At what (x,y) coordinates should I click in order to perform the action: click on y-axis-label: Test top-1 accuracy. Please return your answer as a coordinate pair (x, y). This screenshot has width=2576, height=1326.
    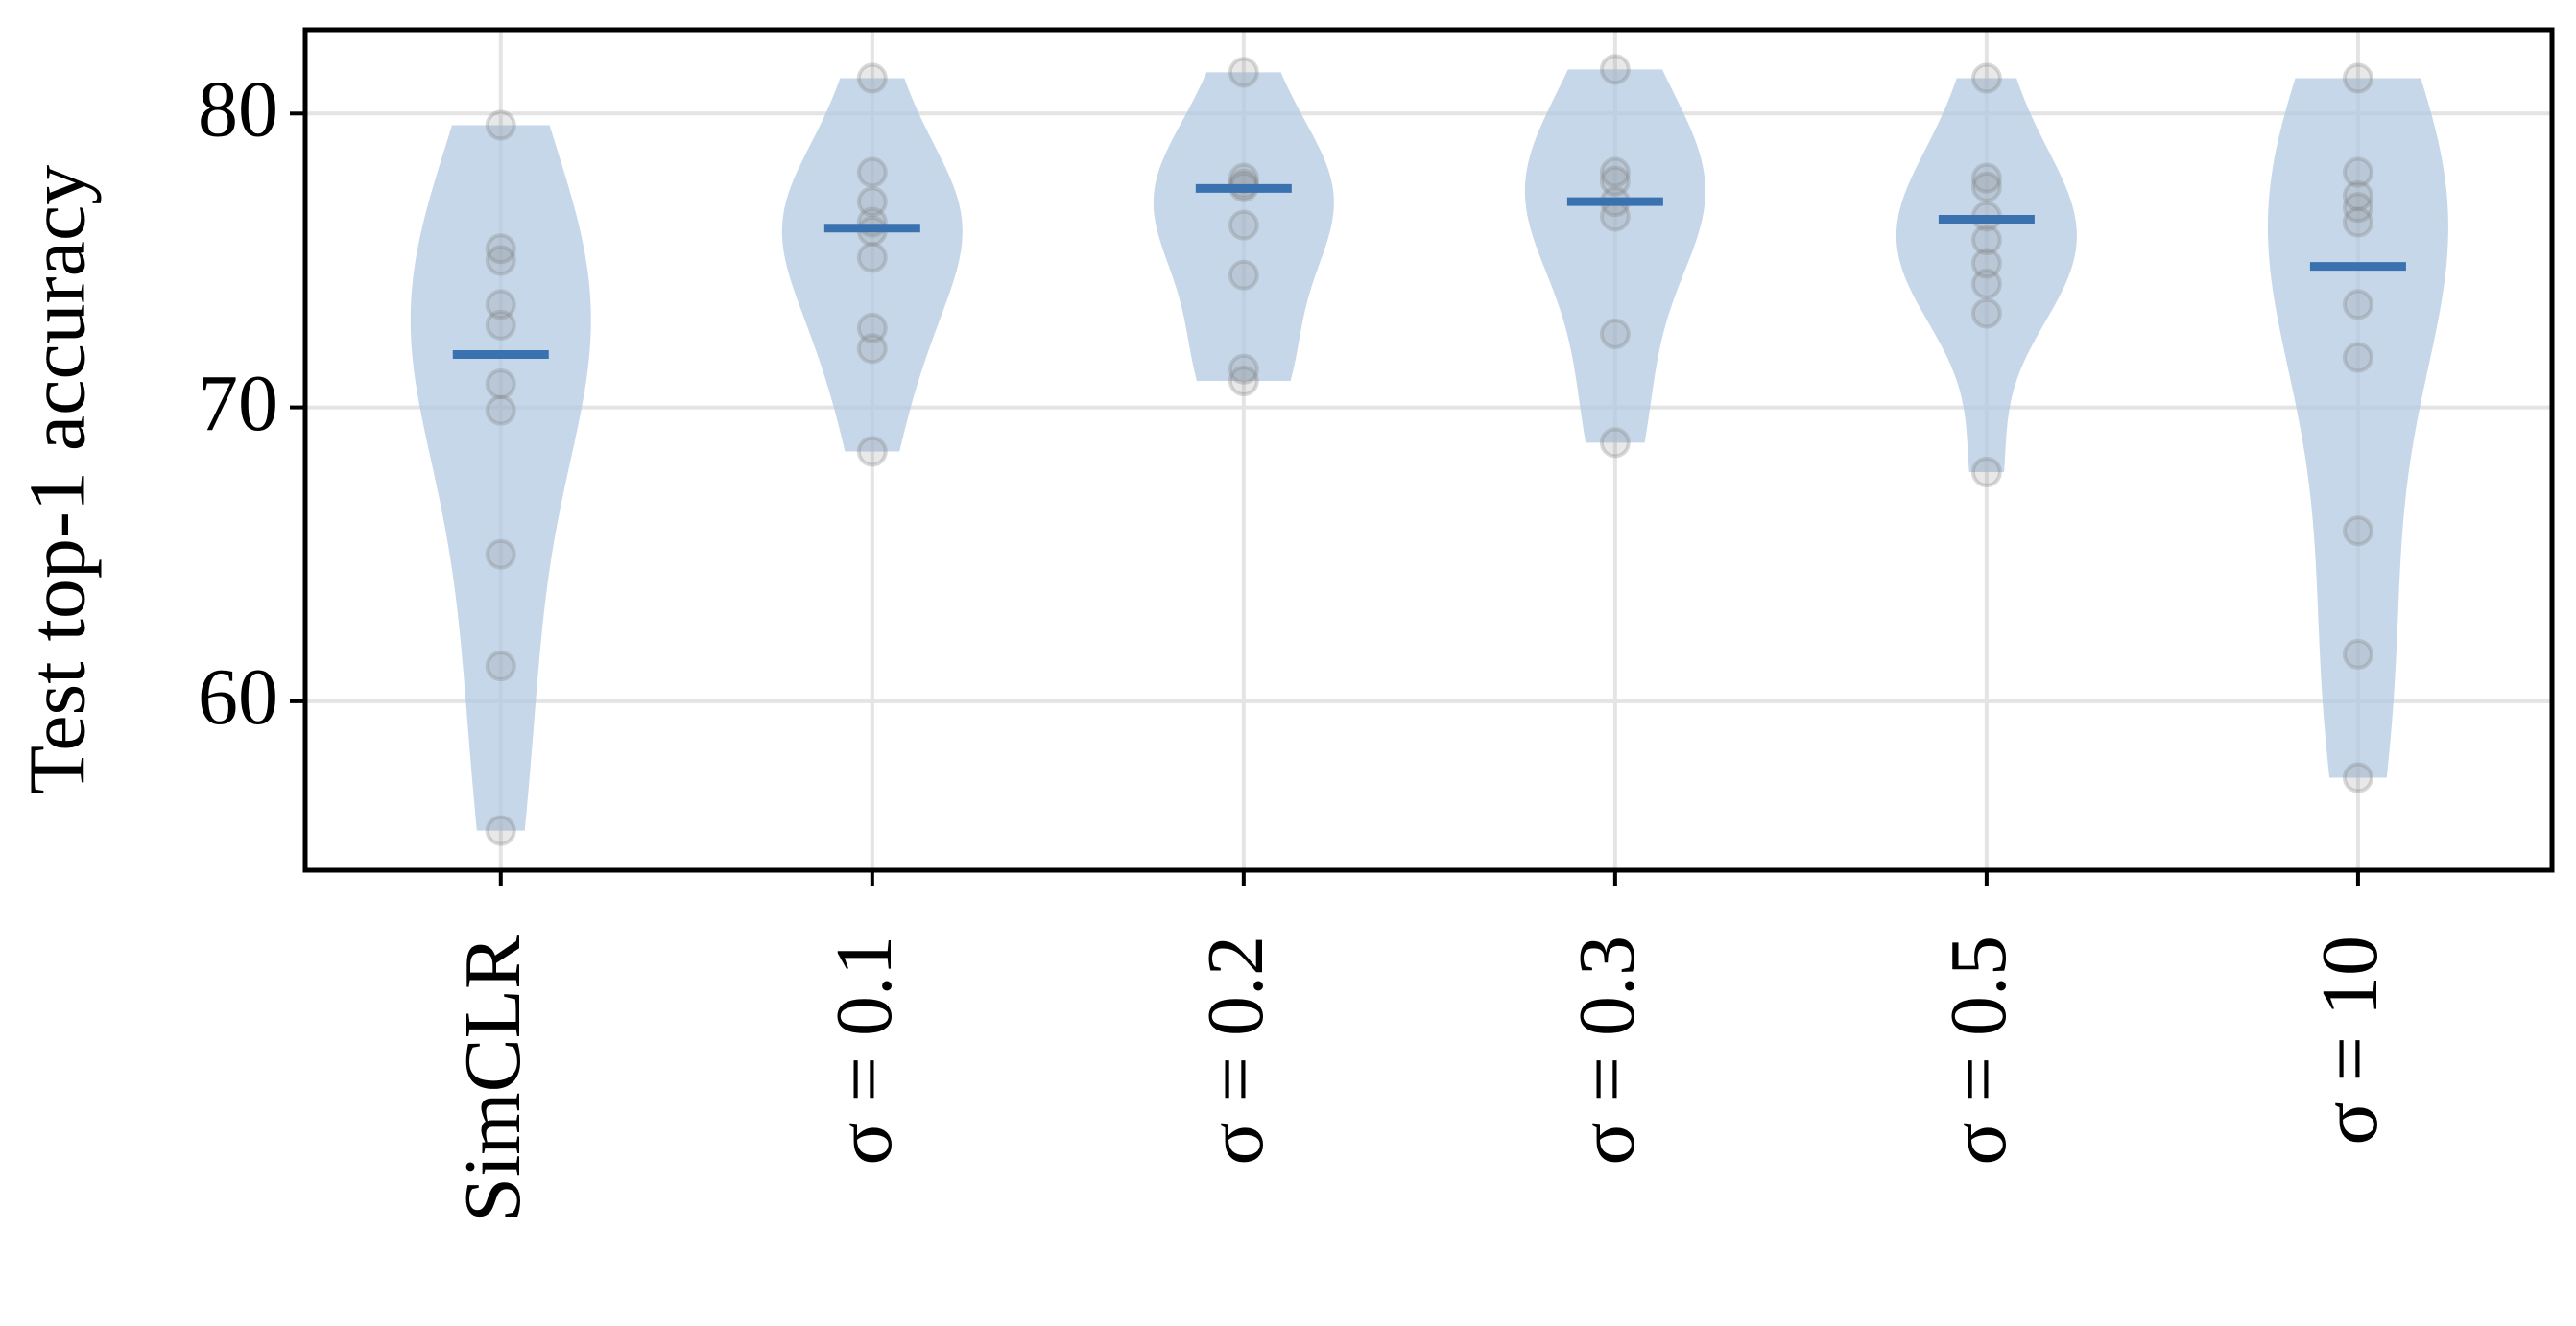
    Looking at the image, I should click on (57, 479).